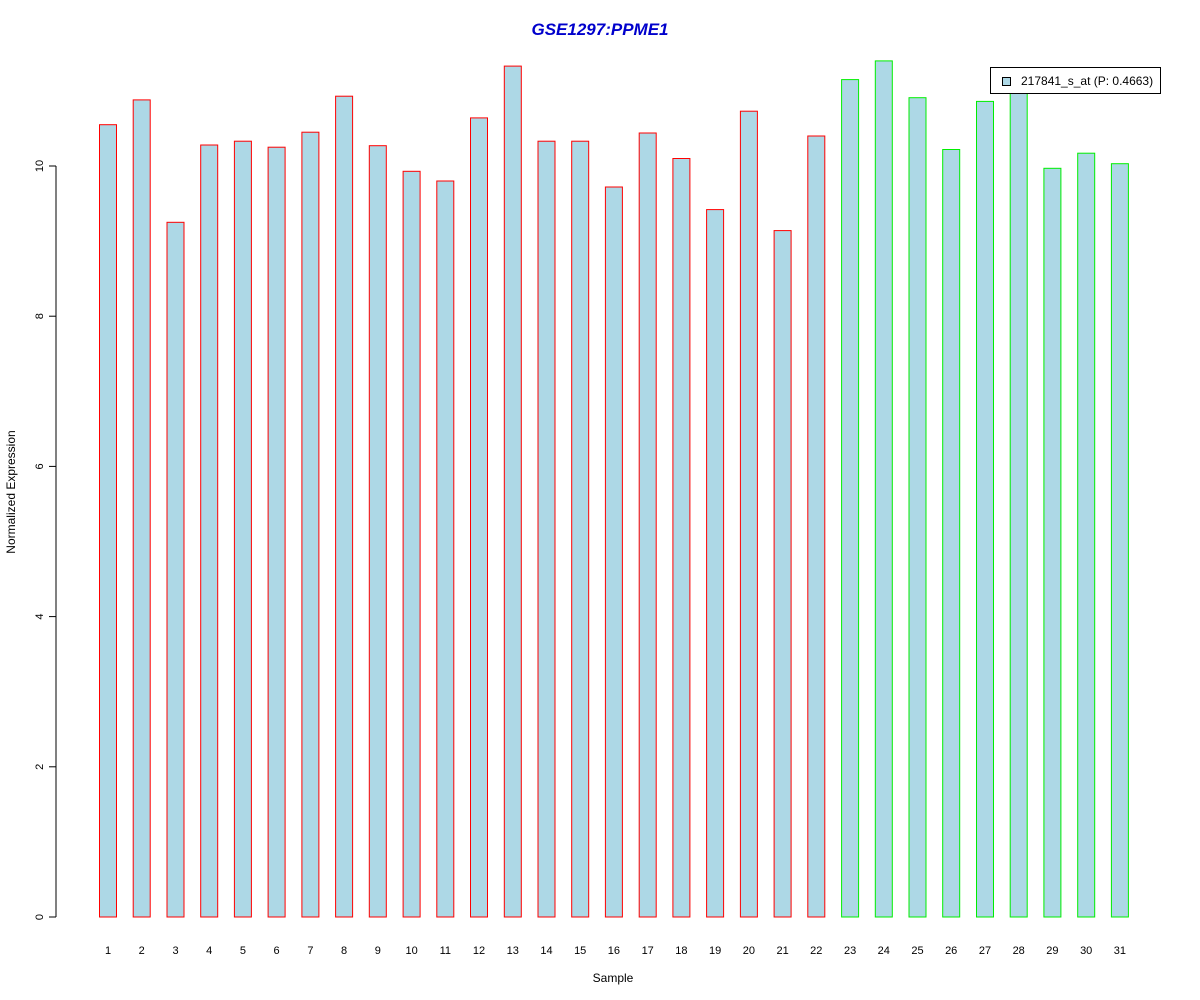  What do you see at coordinates (40, 917) in the screenshot?
I see `y-tick-label: 0` at bounding box center [40, 917].